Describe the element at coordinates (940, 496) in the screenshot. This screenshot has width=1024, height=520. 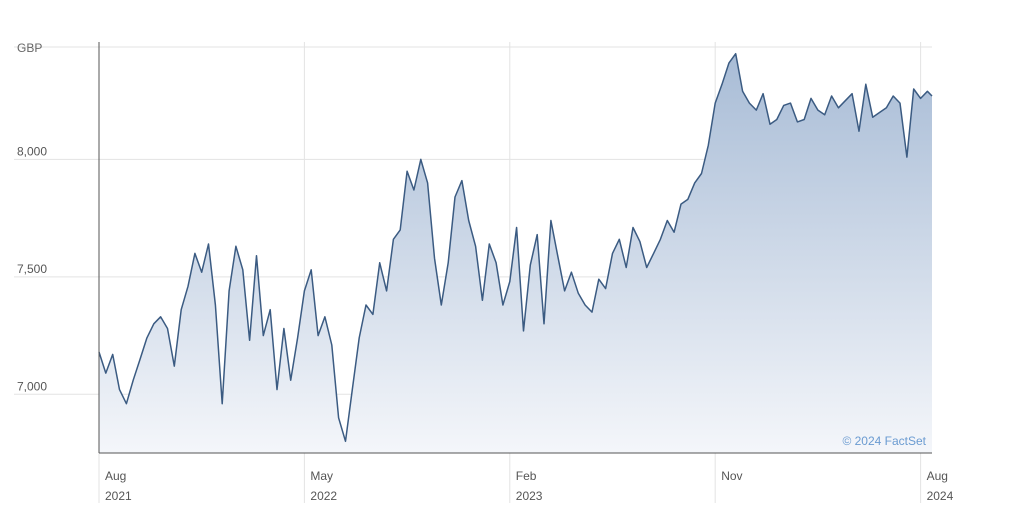
I see `x-tick-year: 2024` at that location.